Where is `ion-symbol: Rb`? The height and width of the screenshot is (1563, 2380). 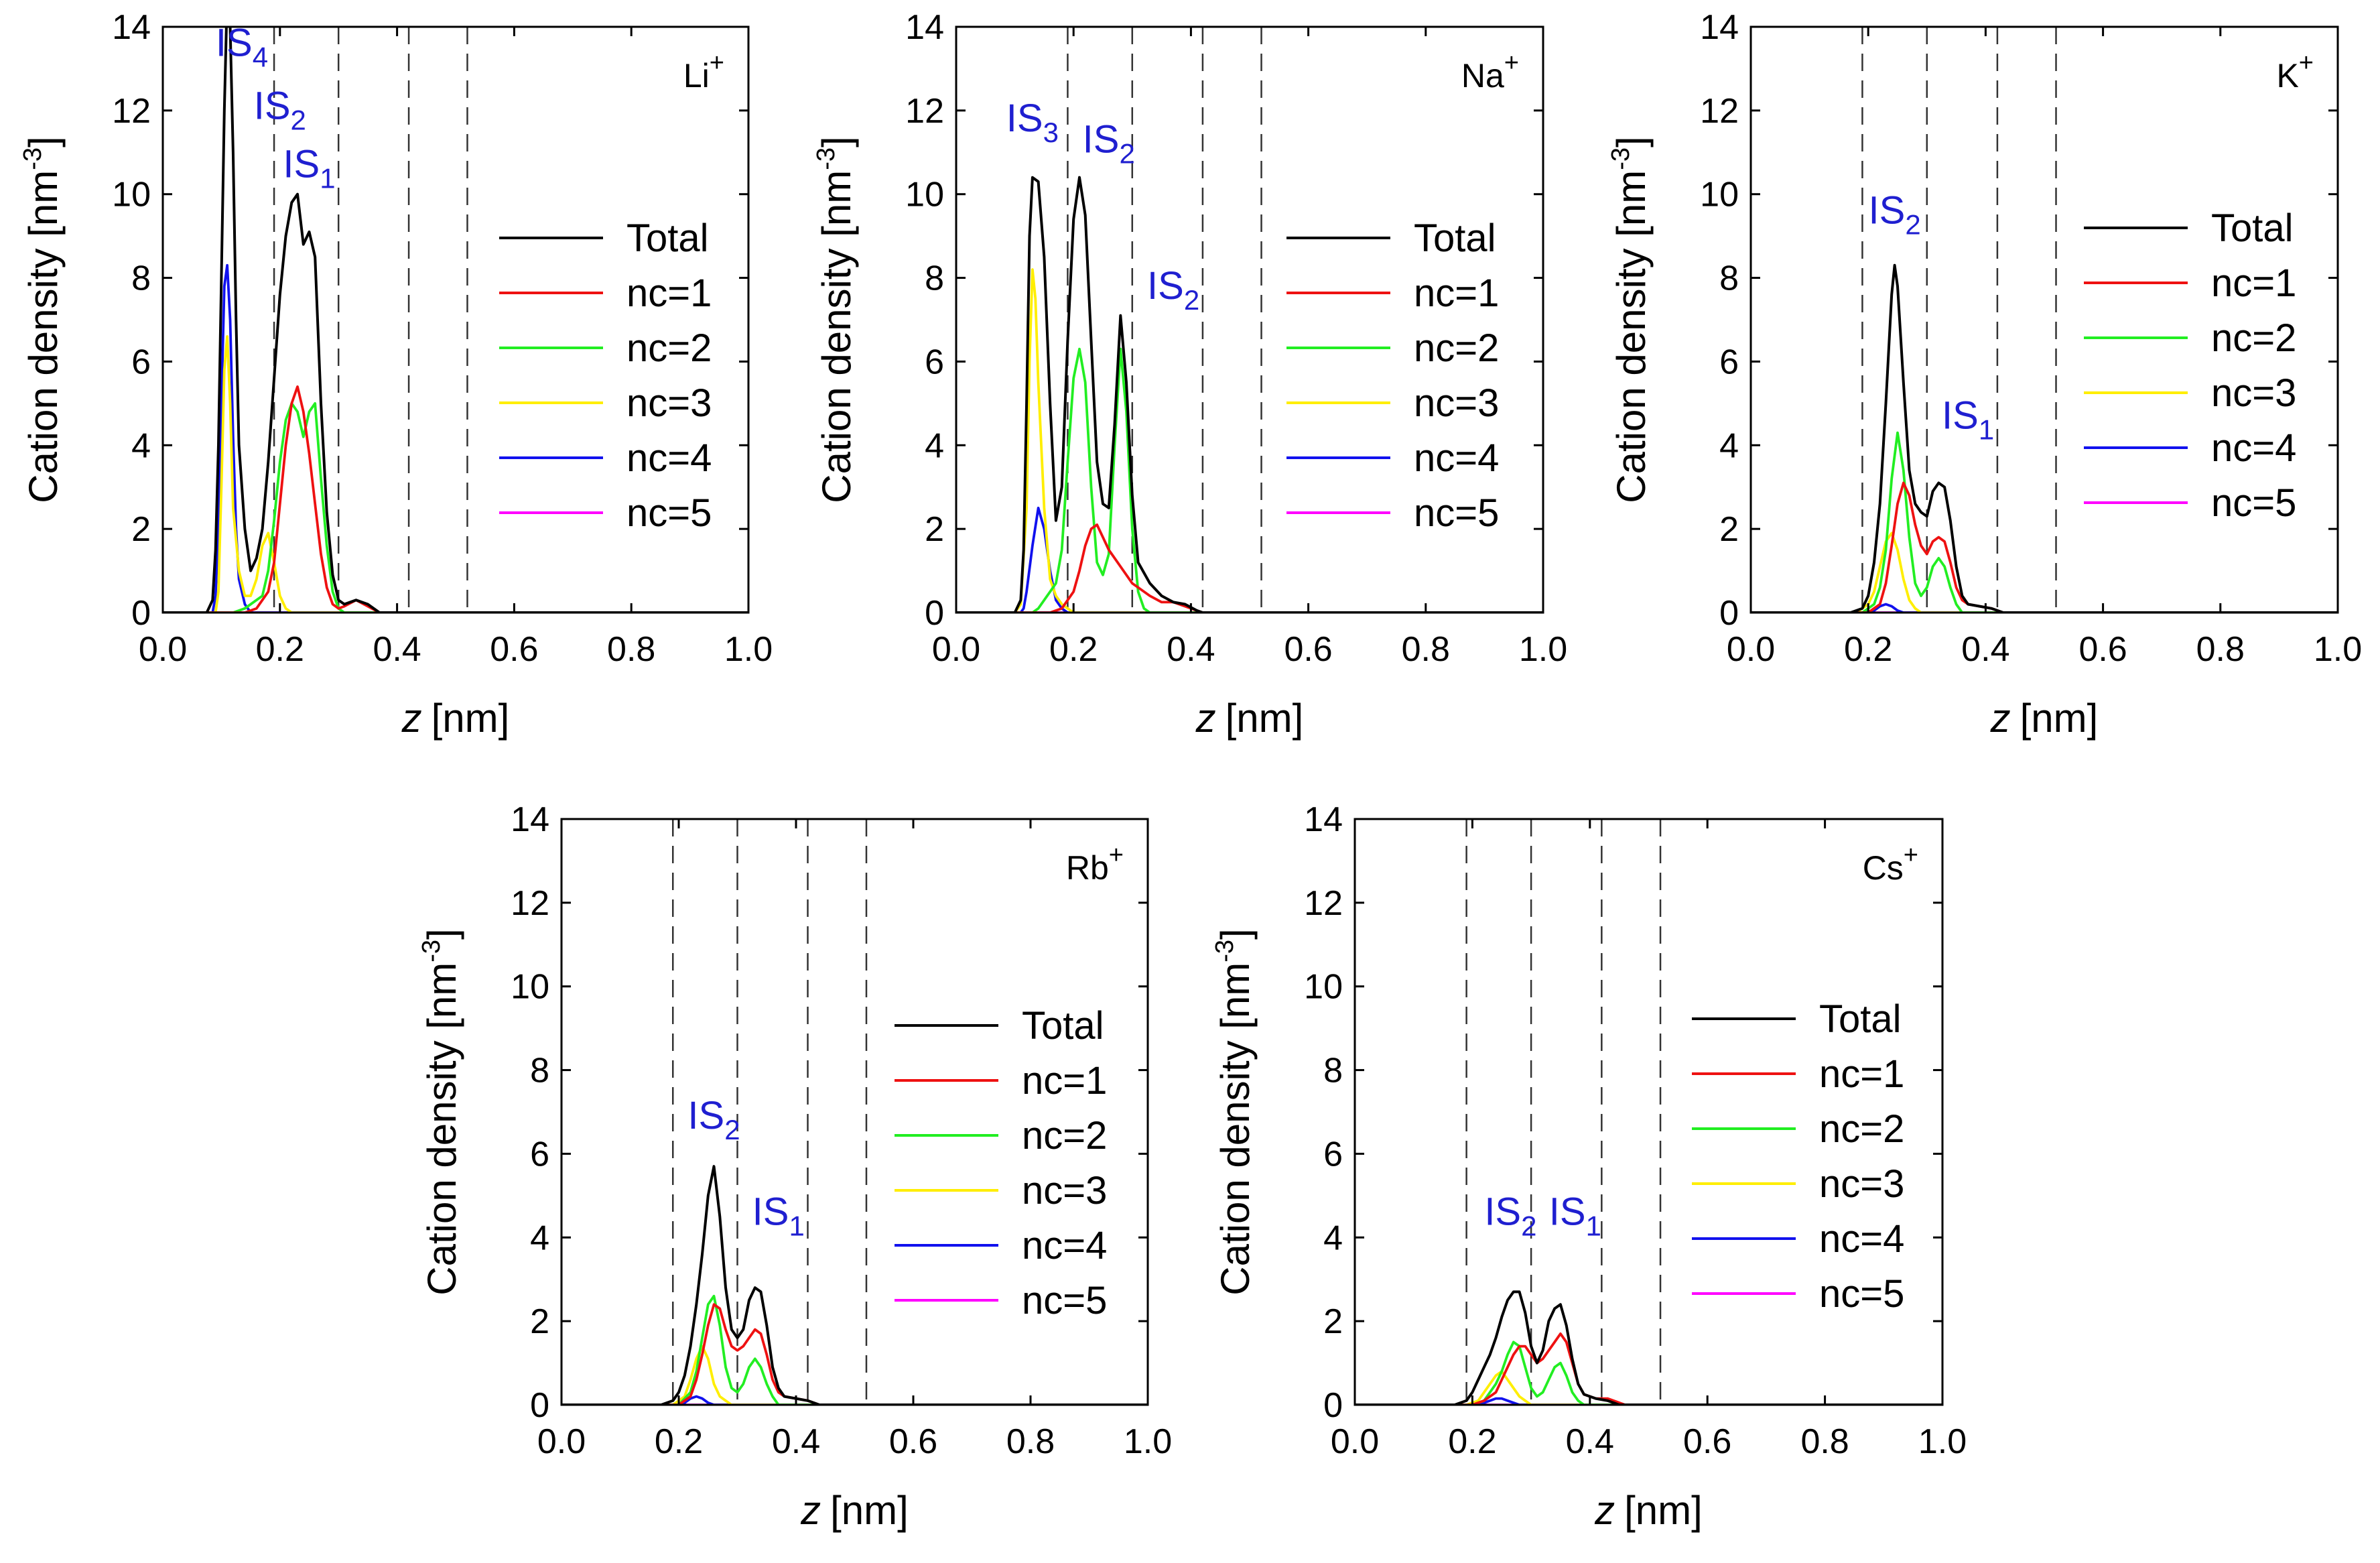
ion-symbol: Rb is located at coordinates (1087, 868).